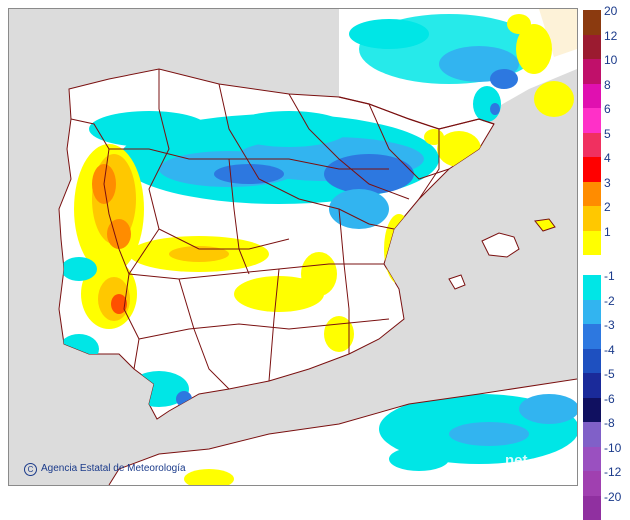 The width and height of the screenshot is (630, 520). Describe the element at coordinates (610, 36) in the screenshot. I see `legend-label-positive-1: 12` at that location.